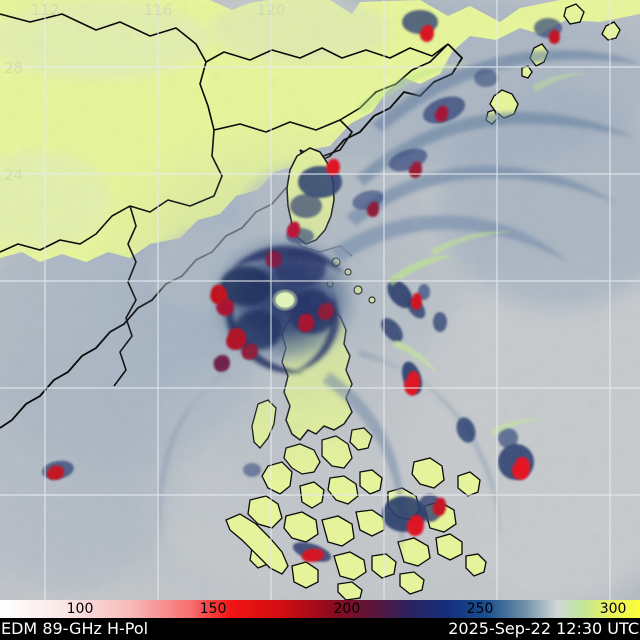  I want to click on timestamp-label: 2025-Sep-22 12:30 UTC, so click(543, 628).